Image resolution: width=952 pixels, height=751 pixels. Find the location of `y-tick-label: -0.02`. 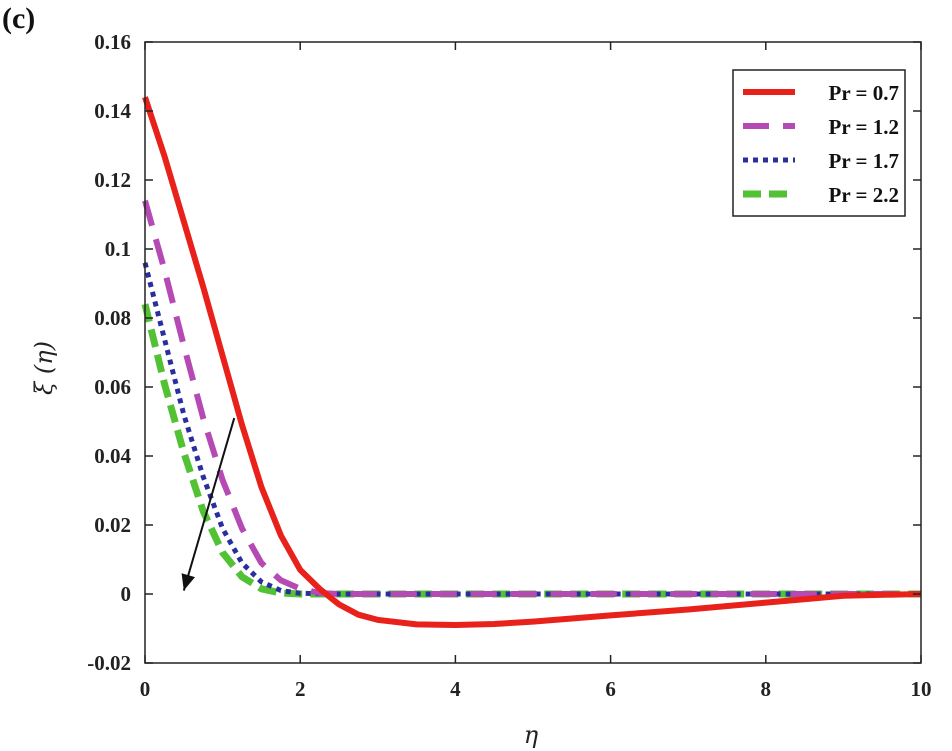

y-tick-label: -0.02 is located at coordinates (109, 663).